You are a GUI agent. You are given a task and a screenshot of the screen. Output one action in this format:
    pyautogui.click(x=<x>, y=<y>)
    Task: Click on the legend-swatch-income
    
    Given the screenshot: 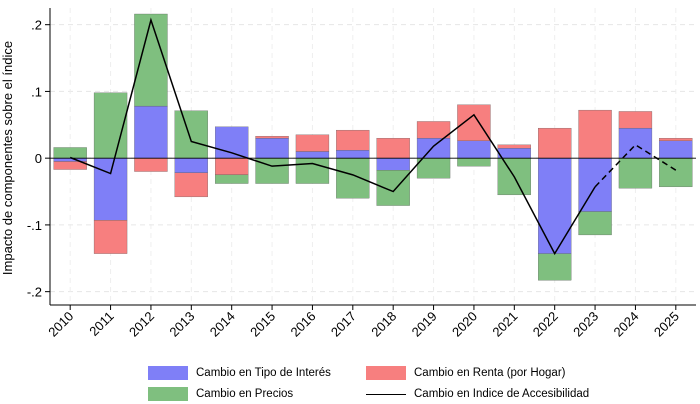 What is the action you would take?
    pyautogui.click(x=386, y=373)
    